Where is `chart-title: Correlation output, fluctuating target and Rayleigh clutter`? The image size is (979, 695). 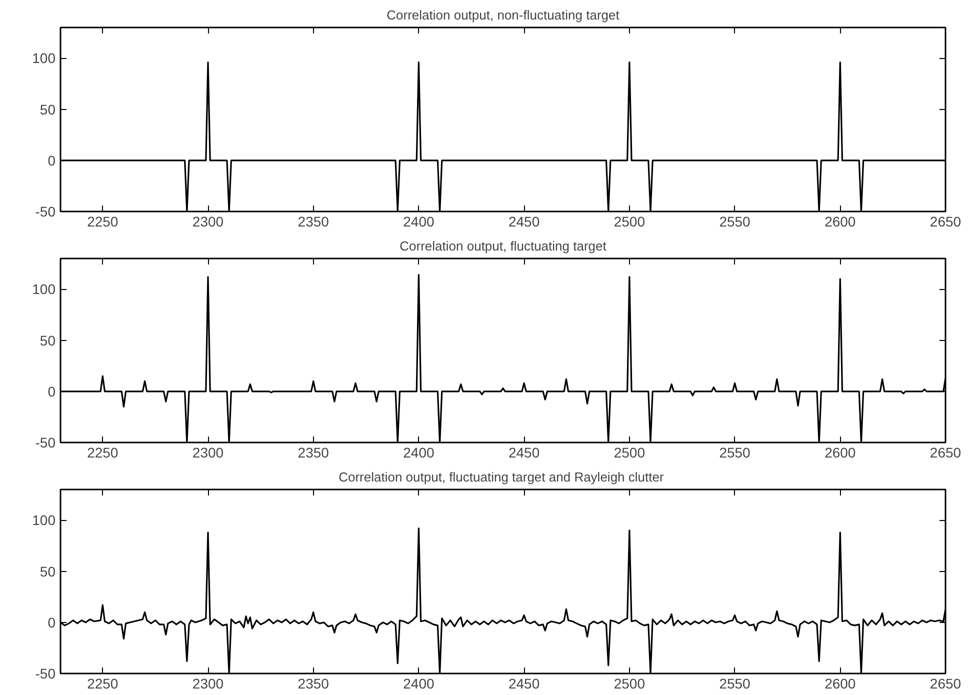
chart-title: Correlation output, fluctuating target and Rayleigh clutter is located at coordinates (501, 477).